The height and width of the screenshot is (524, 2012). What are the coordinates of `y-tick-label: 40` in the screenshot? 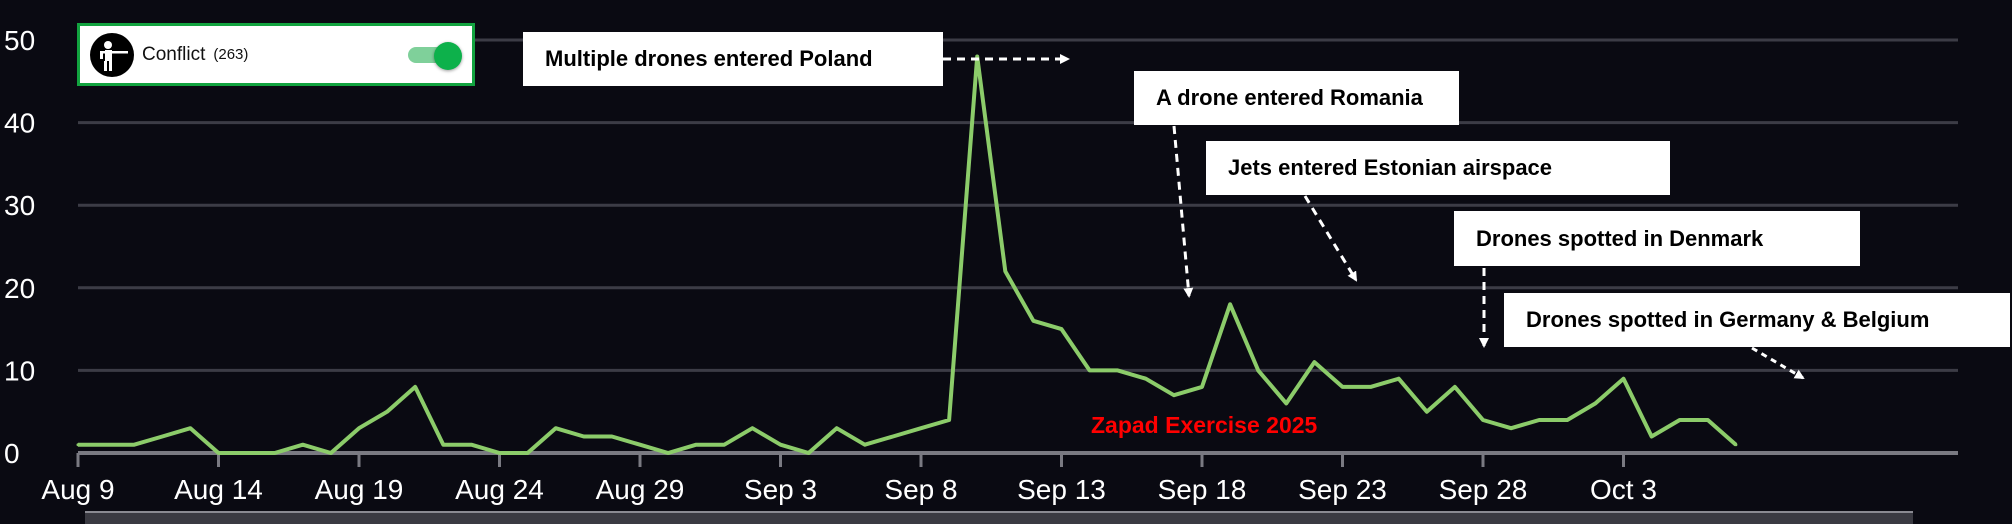 It's located at (19, 123).